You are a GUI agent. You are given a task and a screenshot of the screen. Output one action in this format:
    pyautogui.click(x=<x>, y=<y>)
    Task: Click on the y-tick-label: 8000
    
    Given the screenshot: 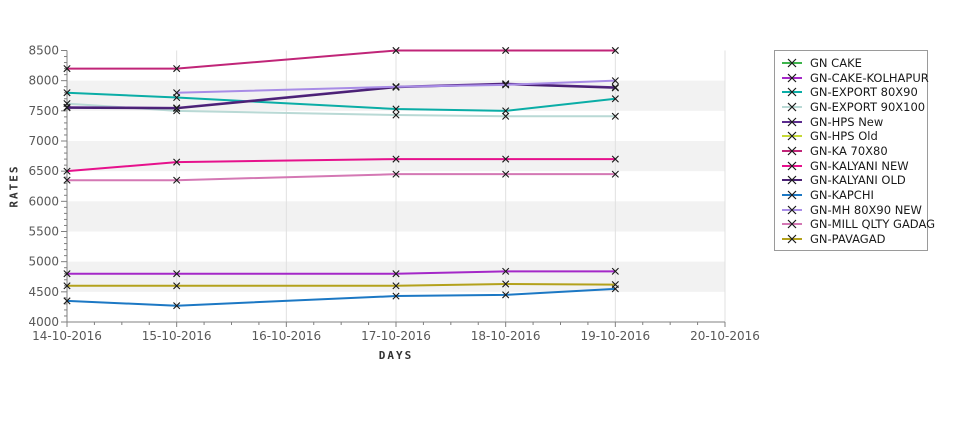 What is the action you would take?
    pyautogui.click(x=43, y=81)
    